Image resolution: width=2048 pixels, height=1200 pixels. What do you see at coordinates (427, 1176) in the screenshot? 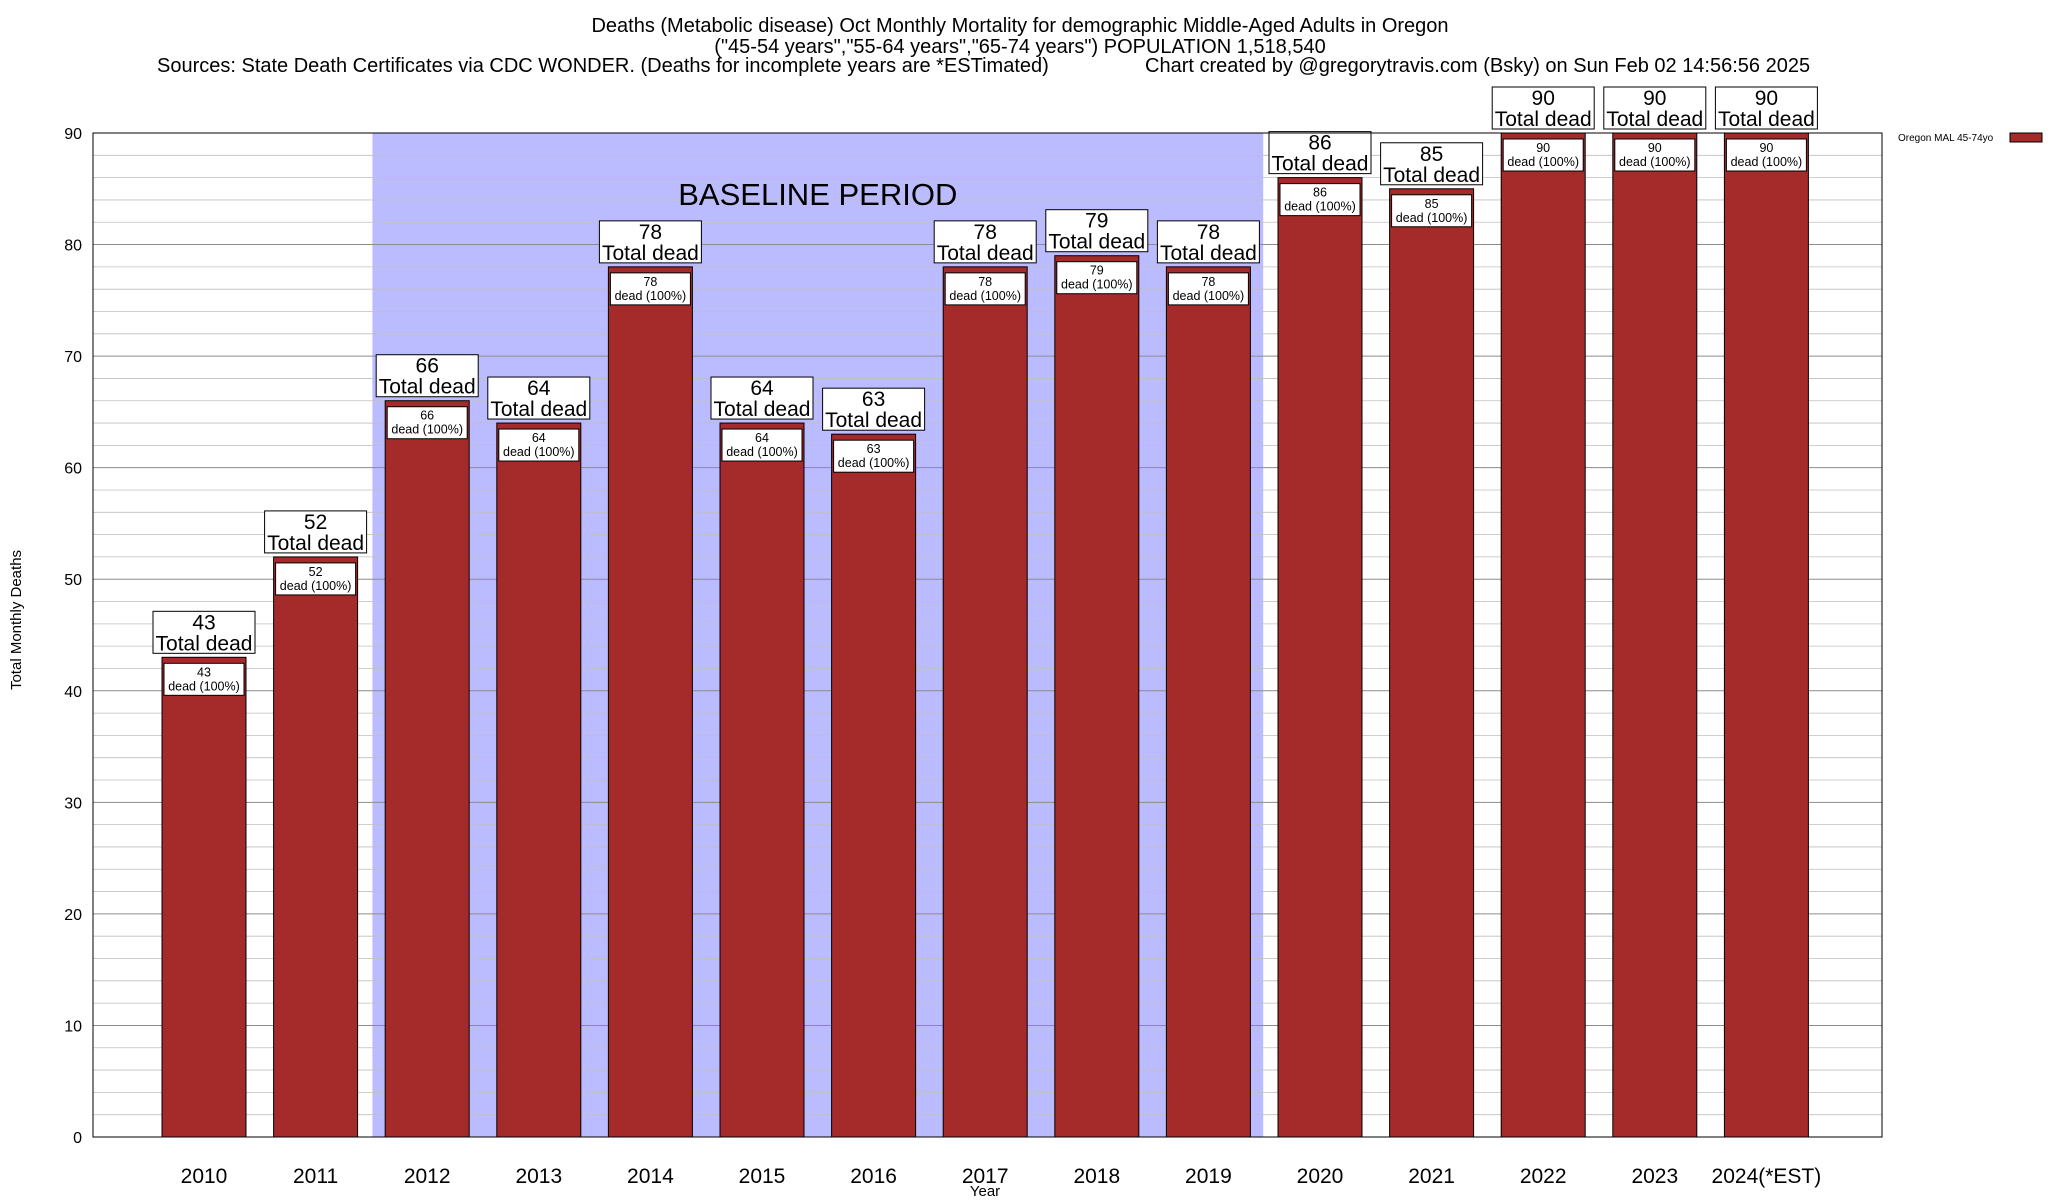
I see `x-tick-label: 2012` at bounding box center [427, 1176].